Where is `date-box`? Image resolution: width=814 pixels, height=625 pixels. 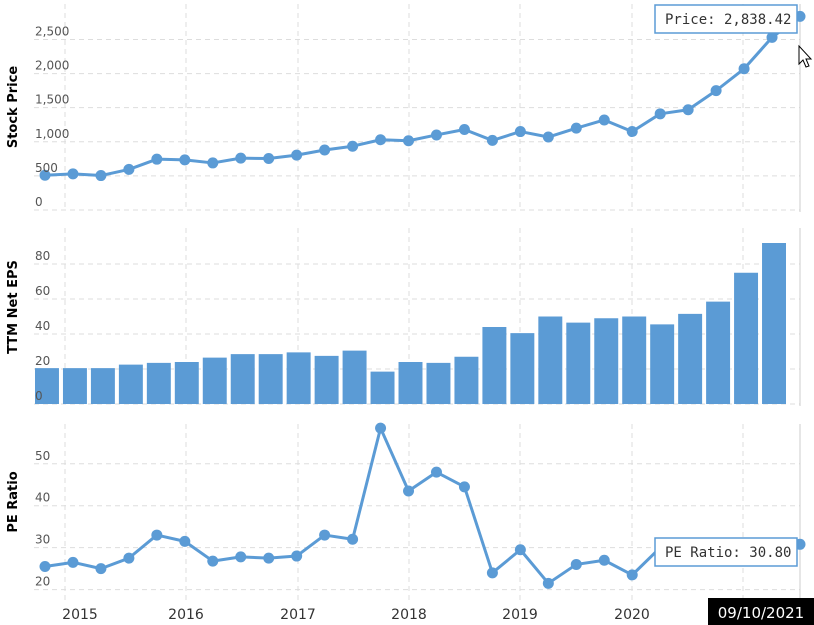 date-box is located at coordinates (761, 611).